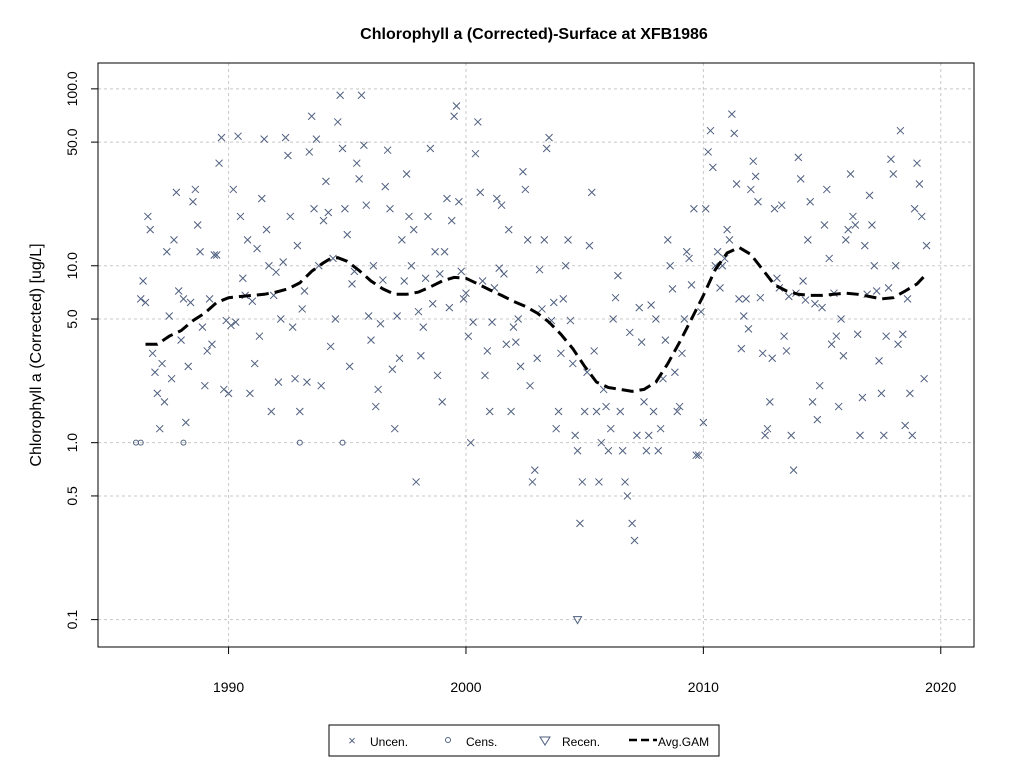 Image resolution: width=1024 pixels, height=768 pixels. What do you see at coordinates (940, 687) in the screenshot?
I see `x-tick-label: 2020` at bounding box center [940, 687].